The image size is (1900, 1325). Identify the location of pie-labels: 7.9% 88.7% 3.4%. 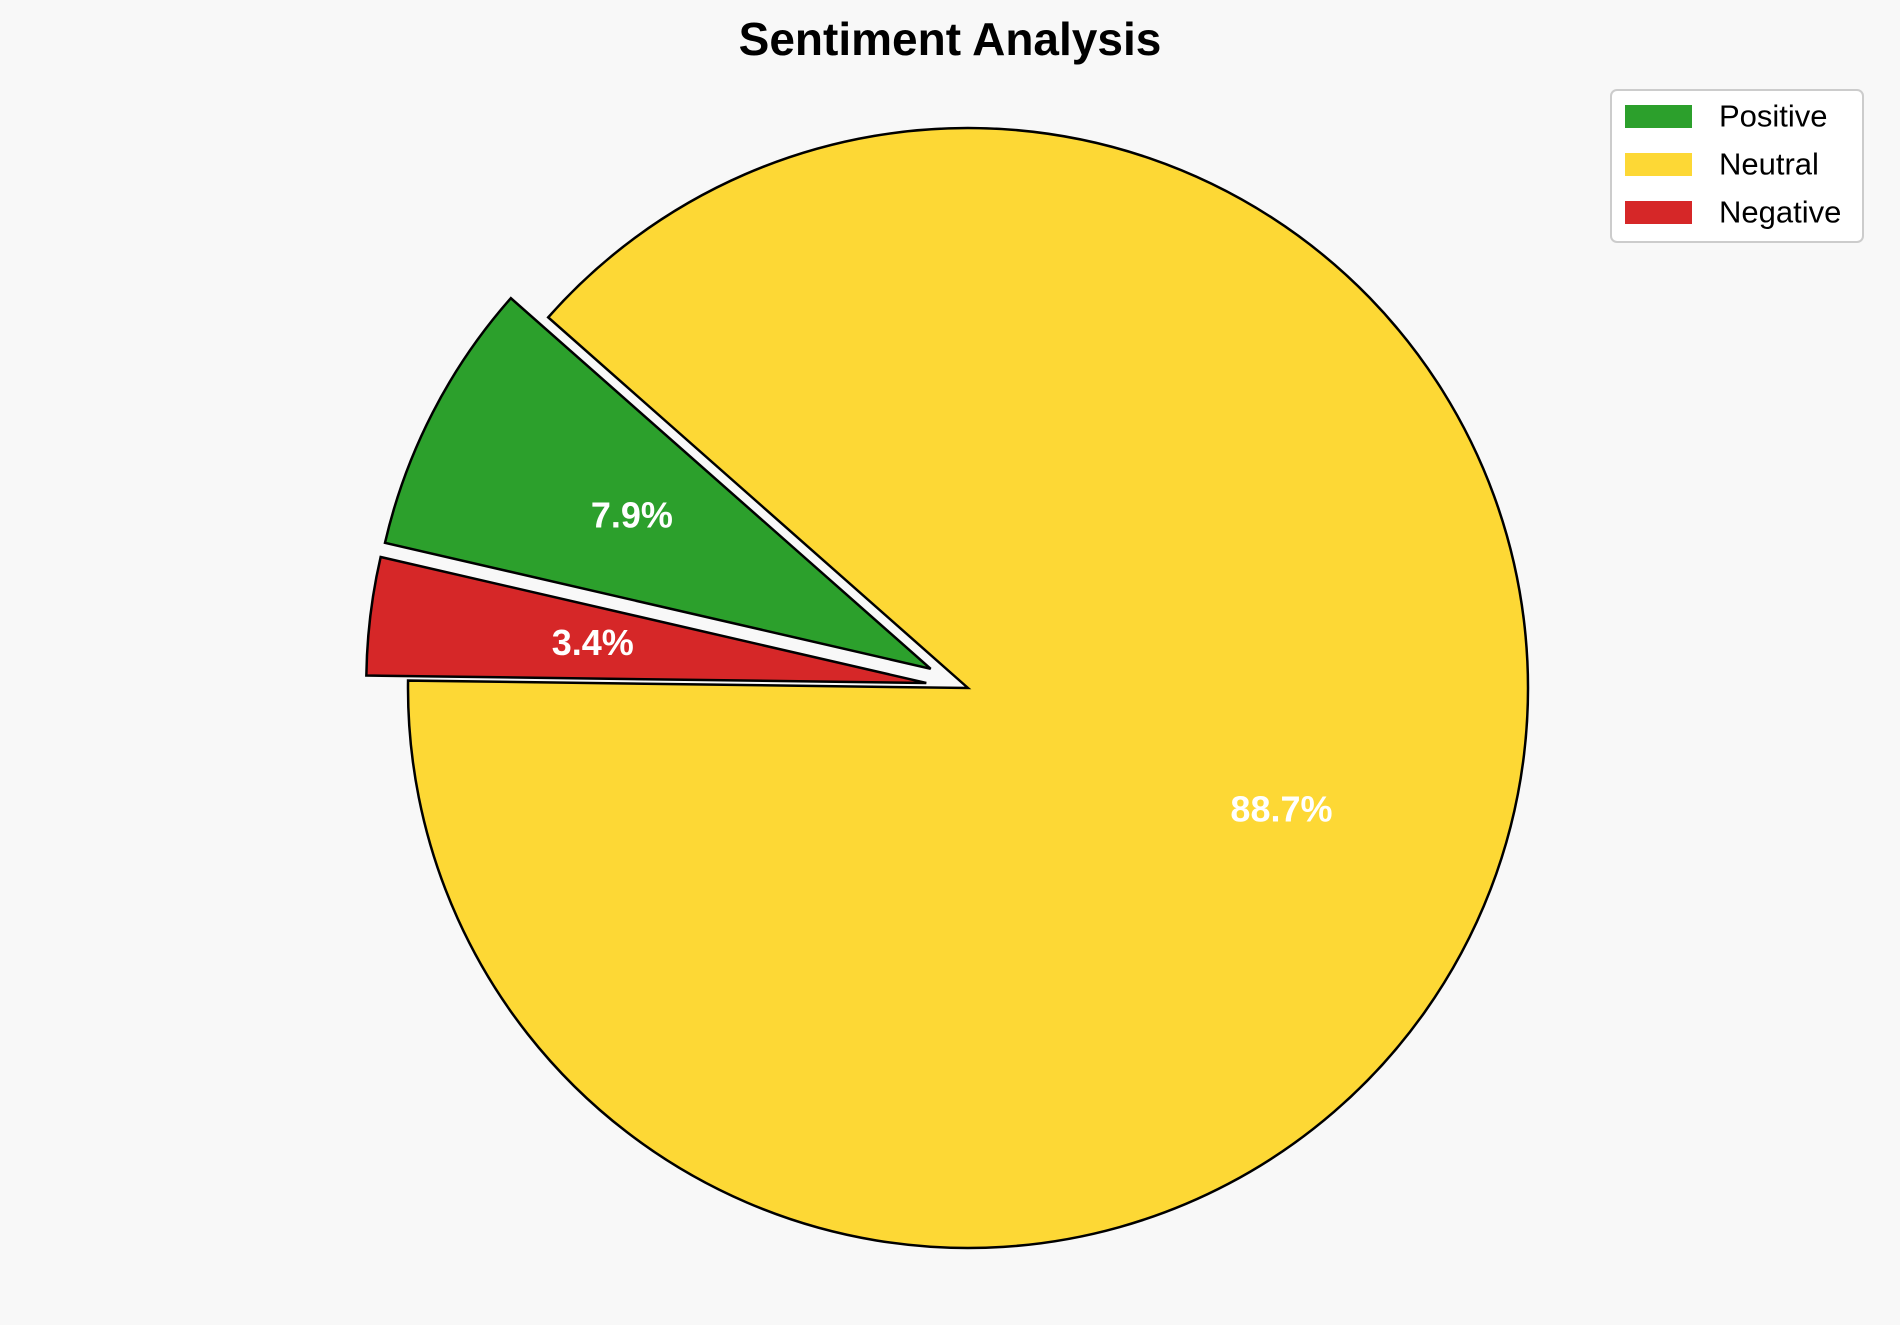
(942, 662).